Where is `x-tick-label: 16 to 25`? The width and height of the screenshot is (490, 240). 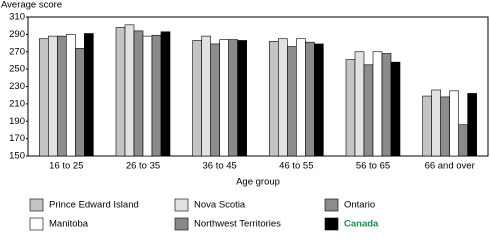 x-tick-label: 16 to 25 is located at coordinates (66, 166).